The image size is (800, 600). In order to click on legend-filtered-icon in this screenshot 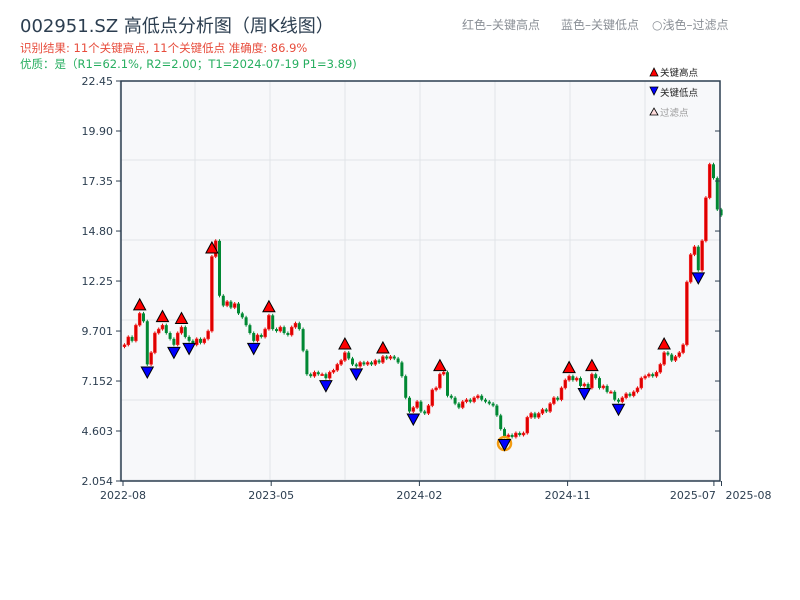, I will do `click(654, 111)`.